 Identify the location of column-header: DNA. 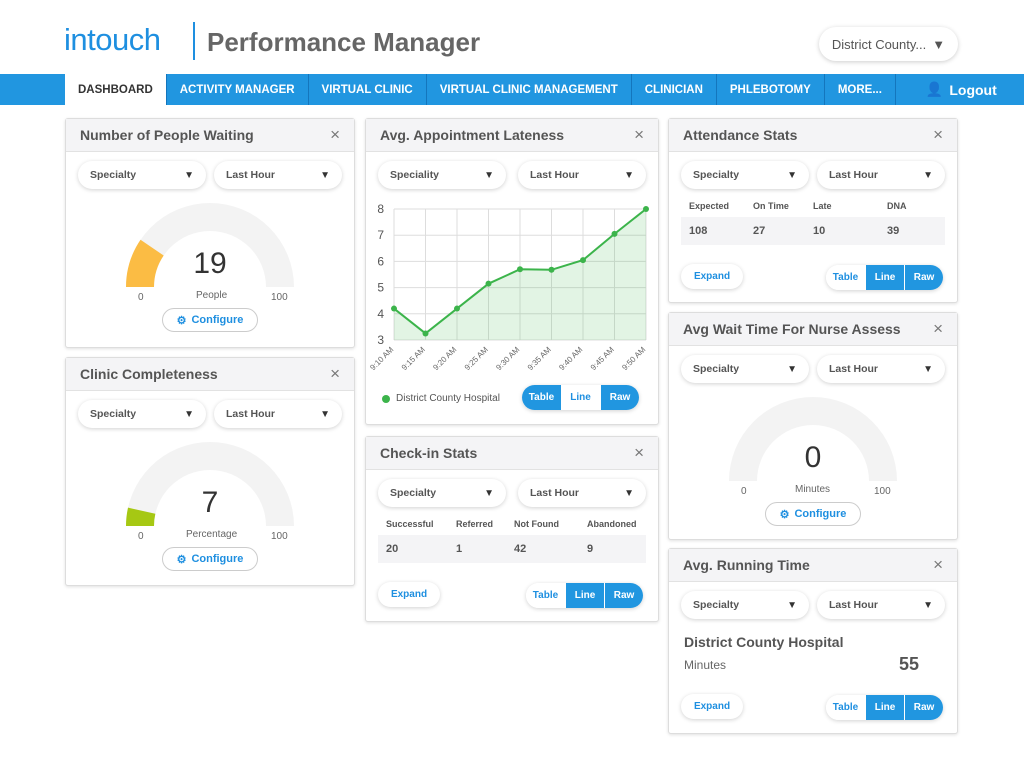
(897, 206).